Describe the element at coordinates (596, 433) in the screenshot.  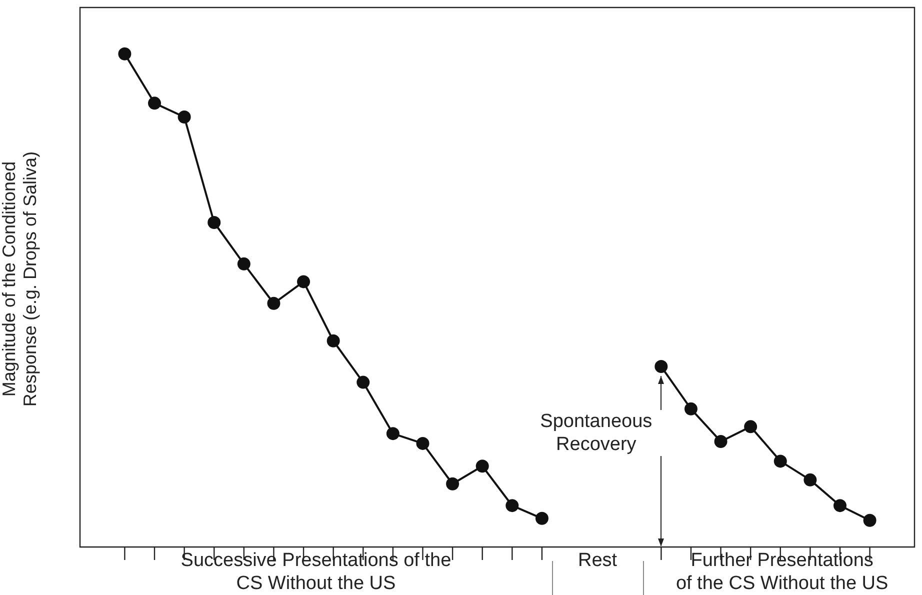
I see `annotation: Spontaneous Recovery` at that location.